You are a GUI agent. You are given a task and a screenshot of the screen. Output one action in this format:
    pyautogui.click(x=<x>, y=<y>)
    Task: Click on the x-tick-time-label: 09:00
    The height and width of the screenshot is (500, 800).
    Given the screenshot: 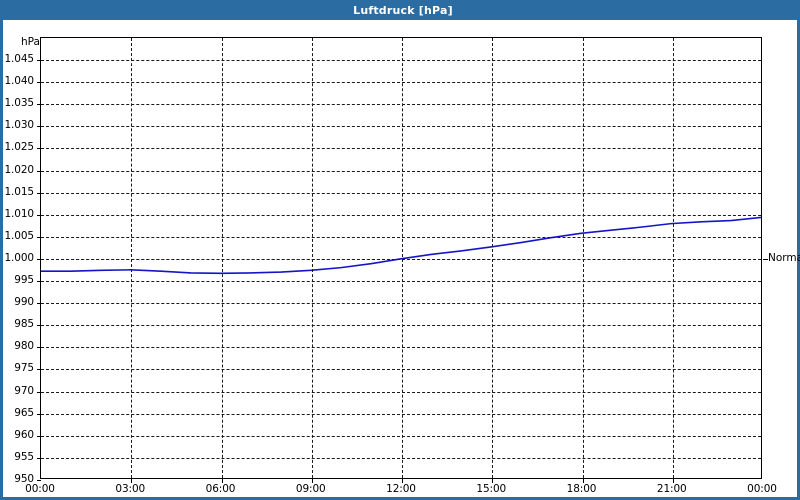 What is the action you would take?
    pyautogui.click(x=310, y=489)
    